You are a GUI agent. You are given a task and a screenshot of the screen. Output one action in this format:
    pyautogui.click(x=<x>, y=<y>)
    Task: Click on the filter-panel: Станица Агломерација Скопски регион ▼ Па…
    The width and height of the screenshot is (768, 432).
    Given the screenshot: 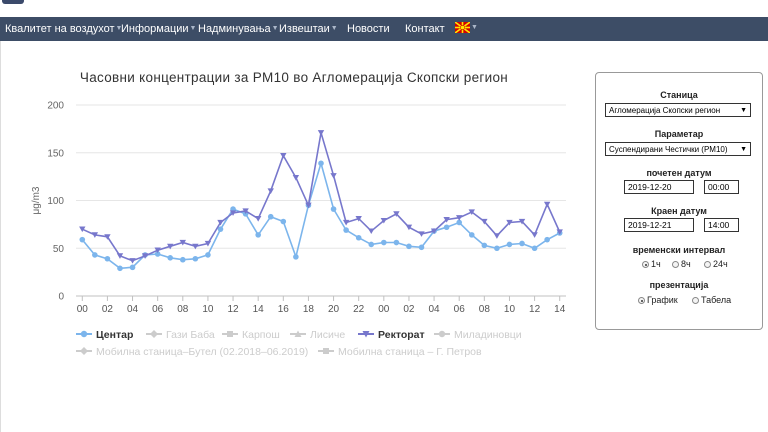 What is the action you would take?
    pyautogui.click(x=679, y=201)
    